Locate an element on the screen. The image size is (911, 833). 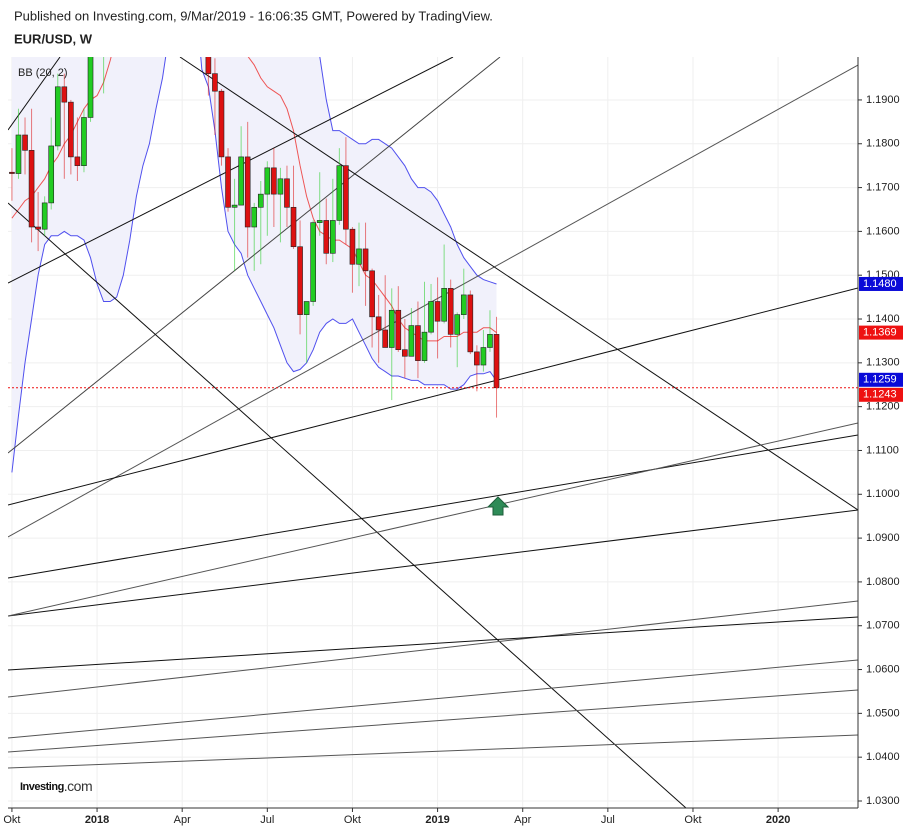
y-tick-label: 1.0700 is located at coordinates (883, 626).